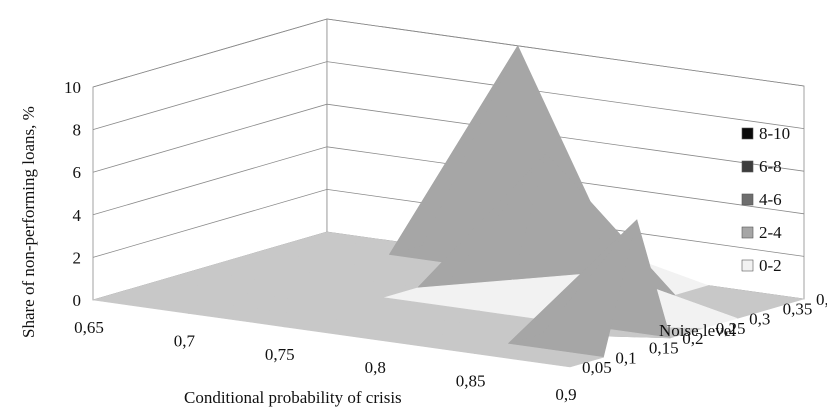  Describe the element at coordinates (565, 394) in the screenshot. I see `x-tick-label: 0,9` at that location.